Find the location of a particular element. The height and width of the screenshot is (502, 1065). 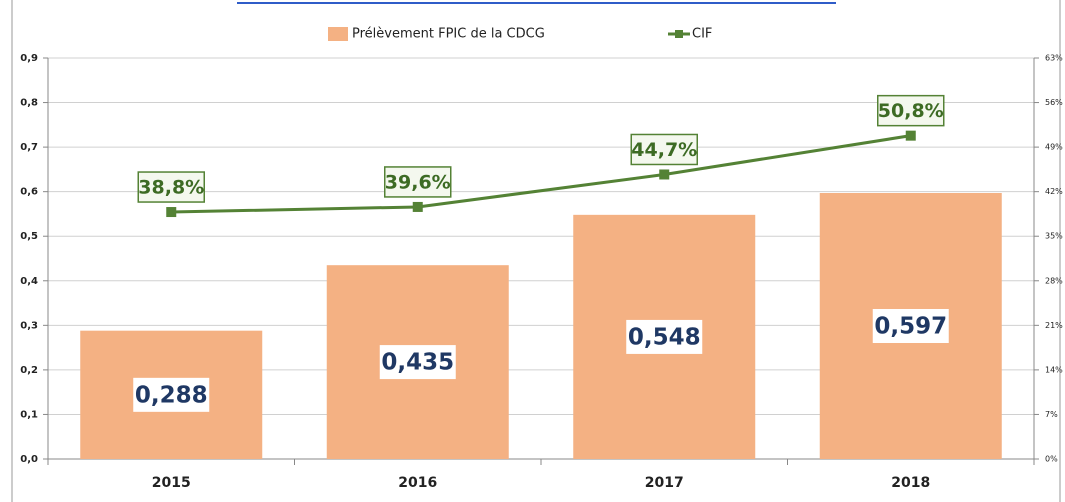

line-label: 38,8% is located at coordinates (171, 188).